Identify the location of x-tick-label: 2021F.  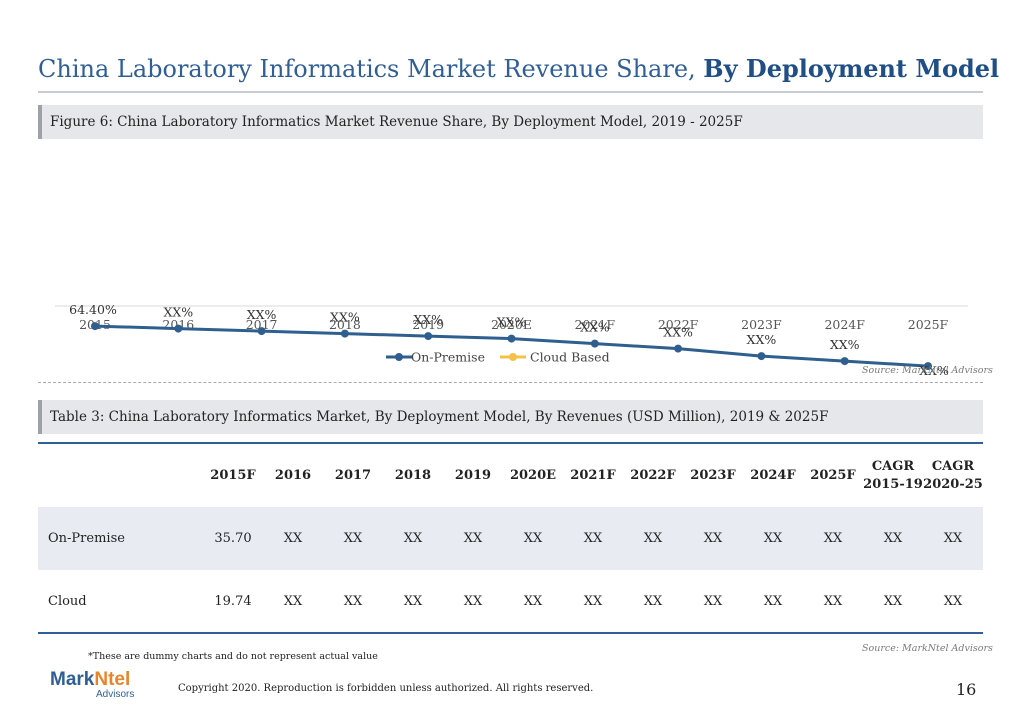
(595, 324).